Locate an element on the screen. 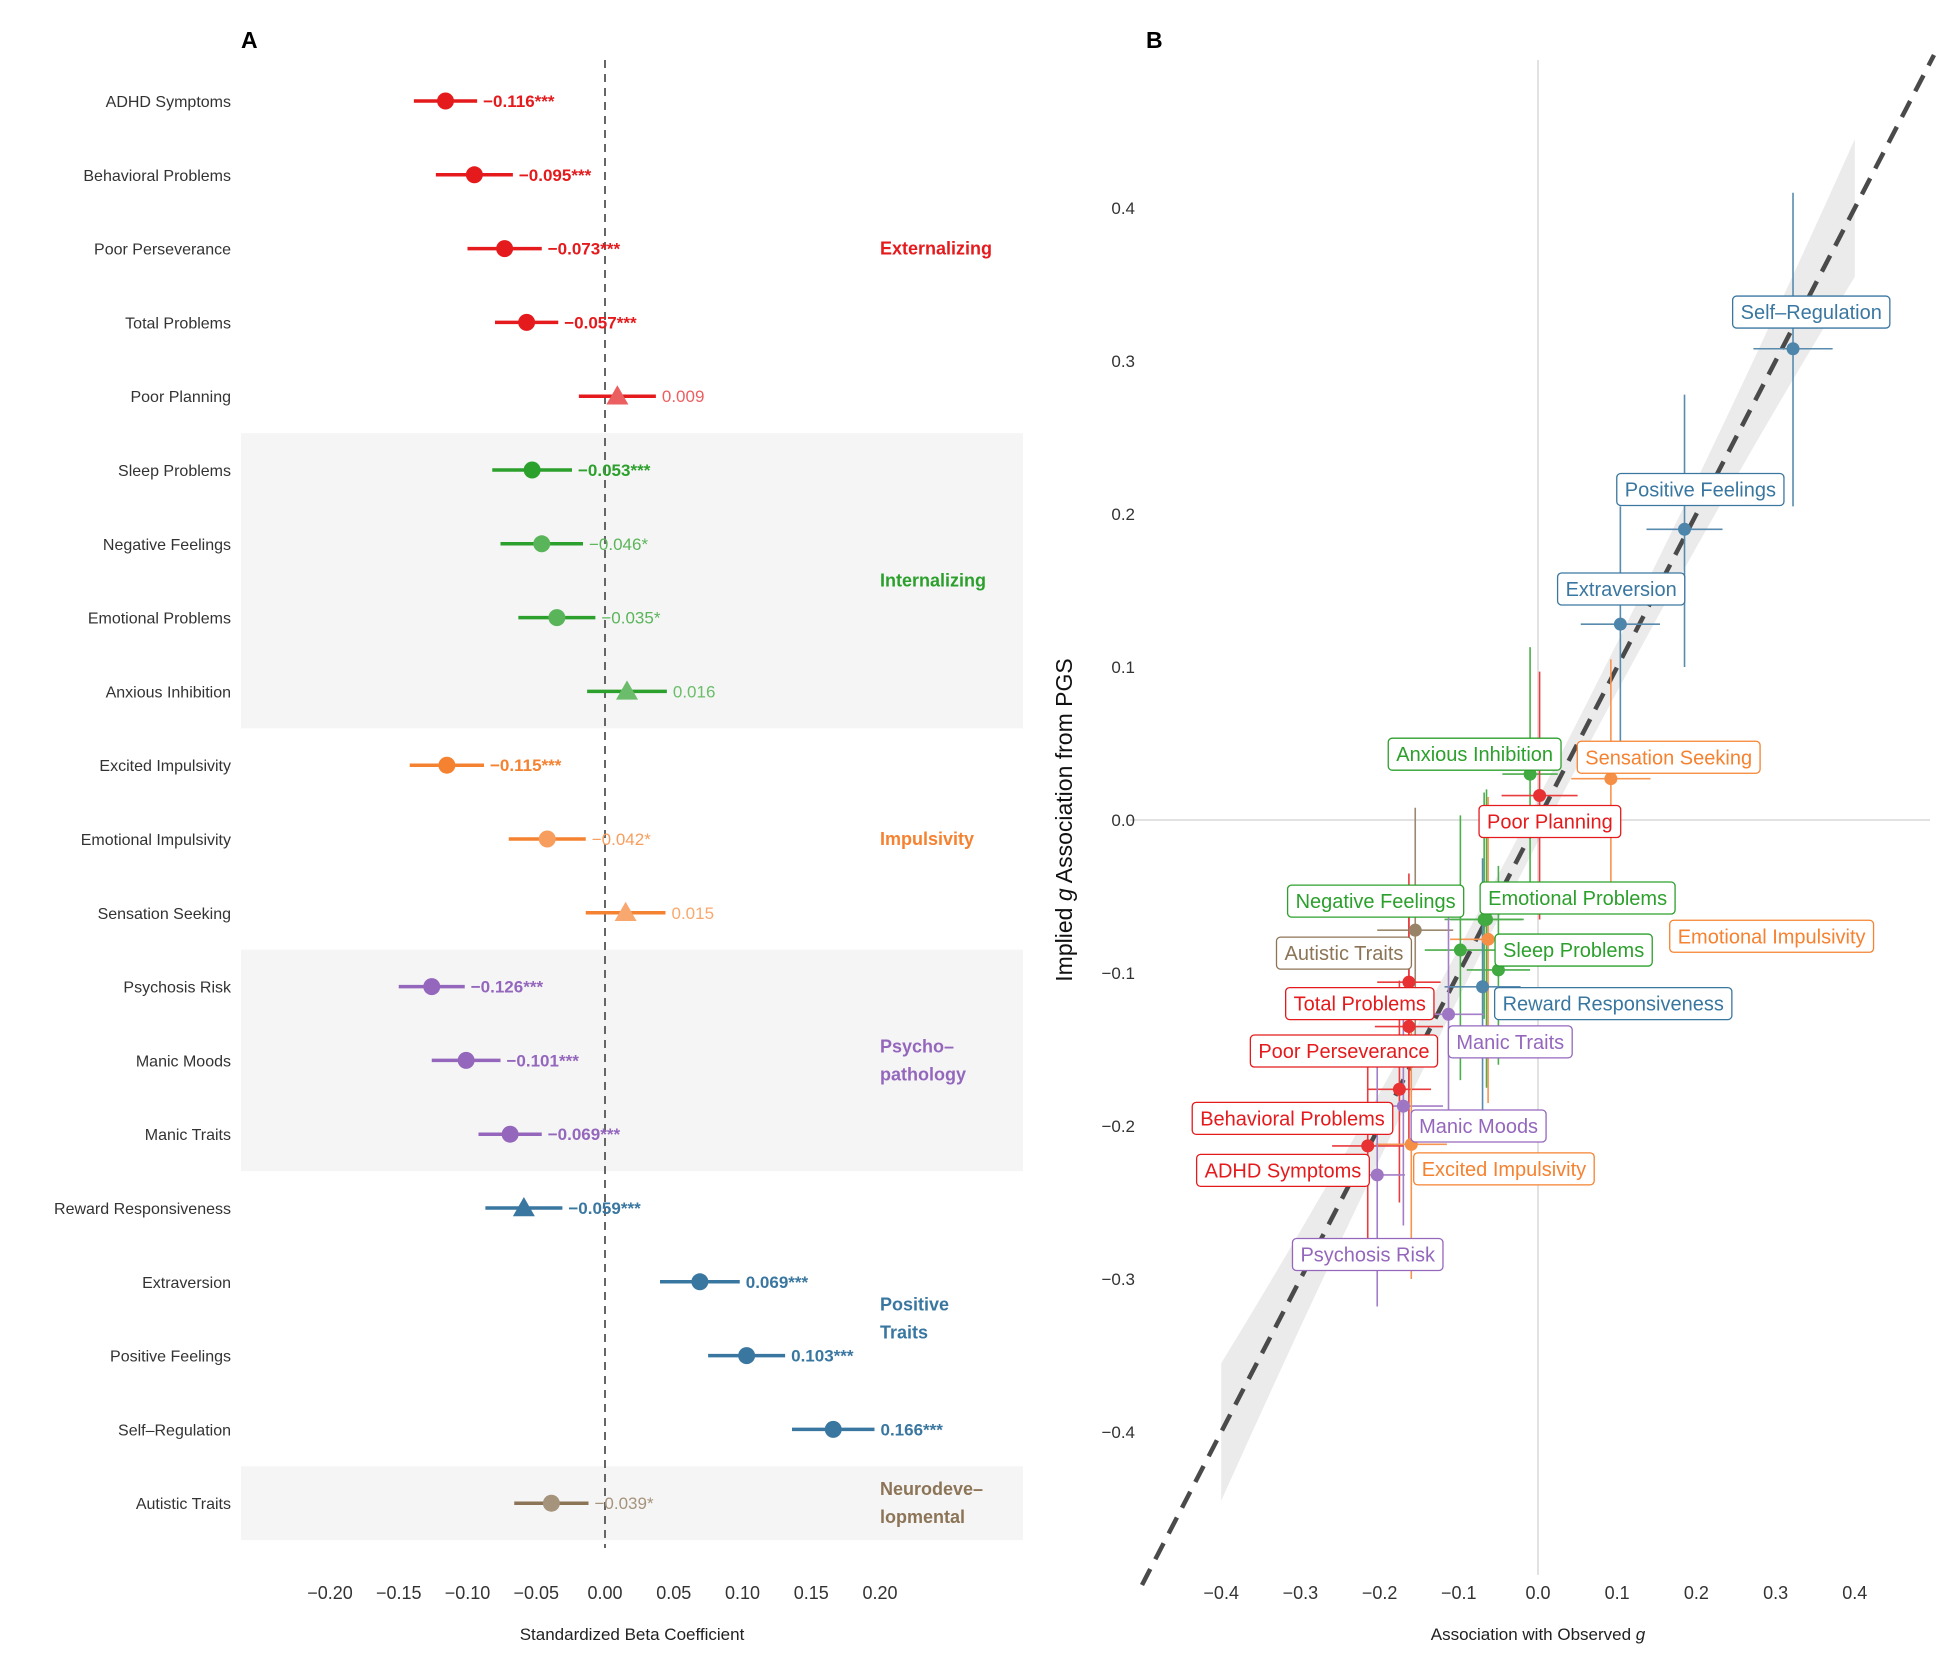  group-label: lopmental is located at coordinates (922, 1517).